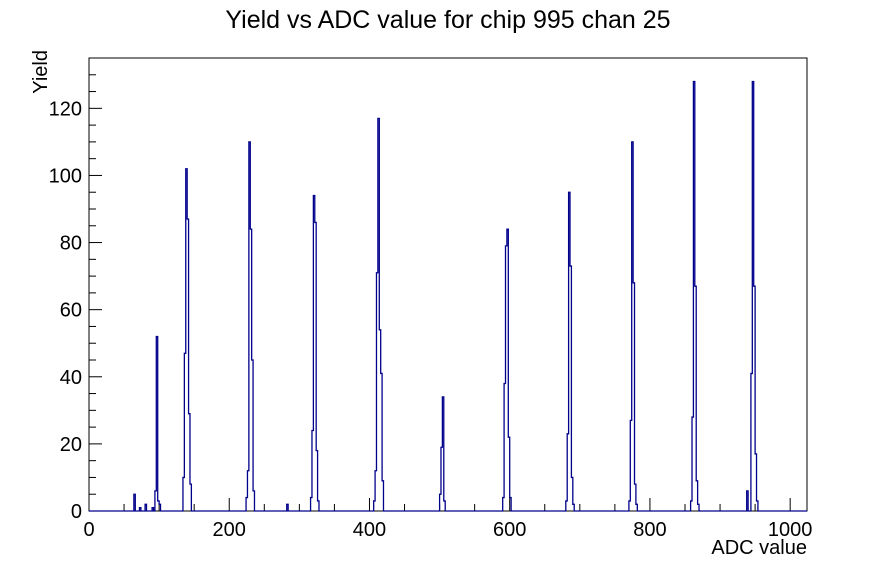 The image size is (896, 572). I want to click on chart-title: Yield vs ADC value for chip 995 chan 25, so click(448, 20).